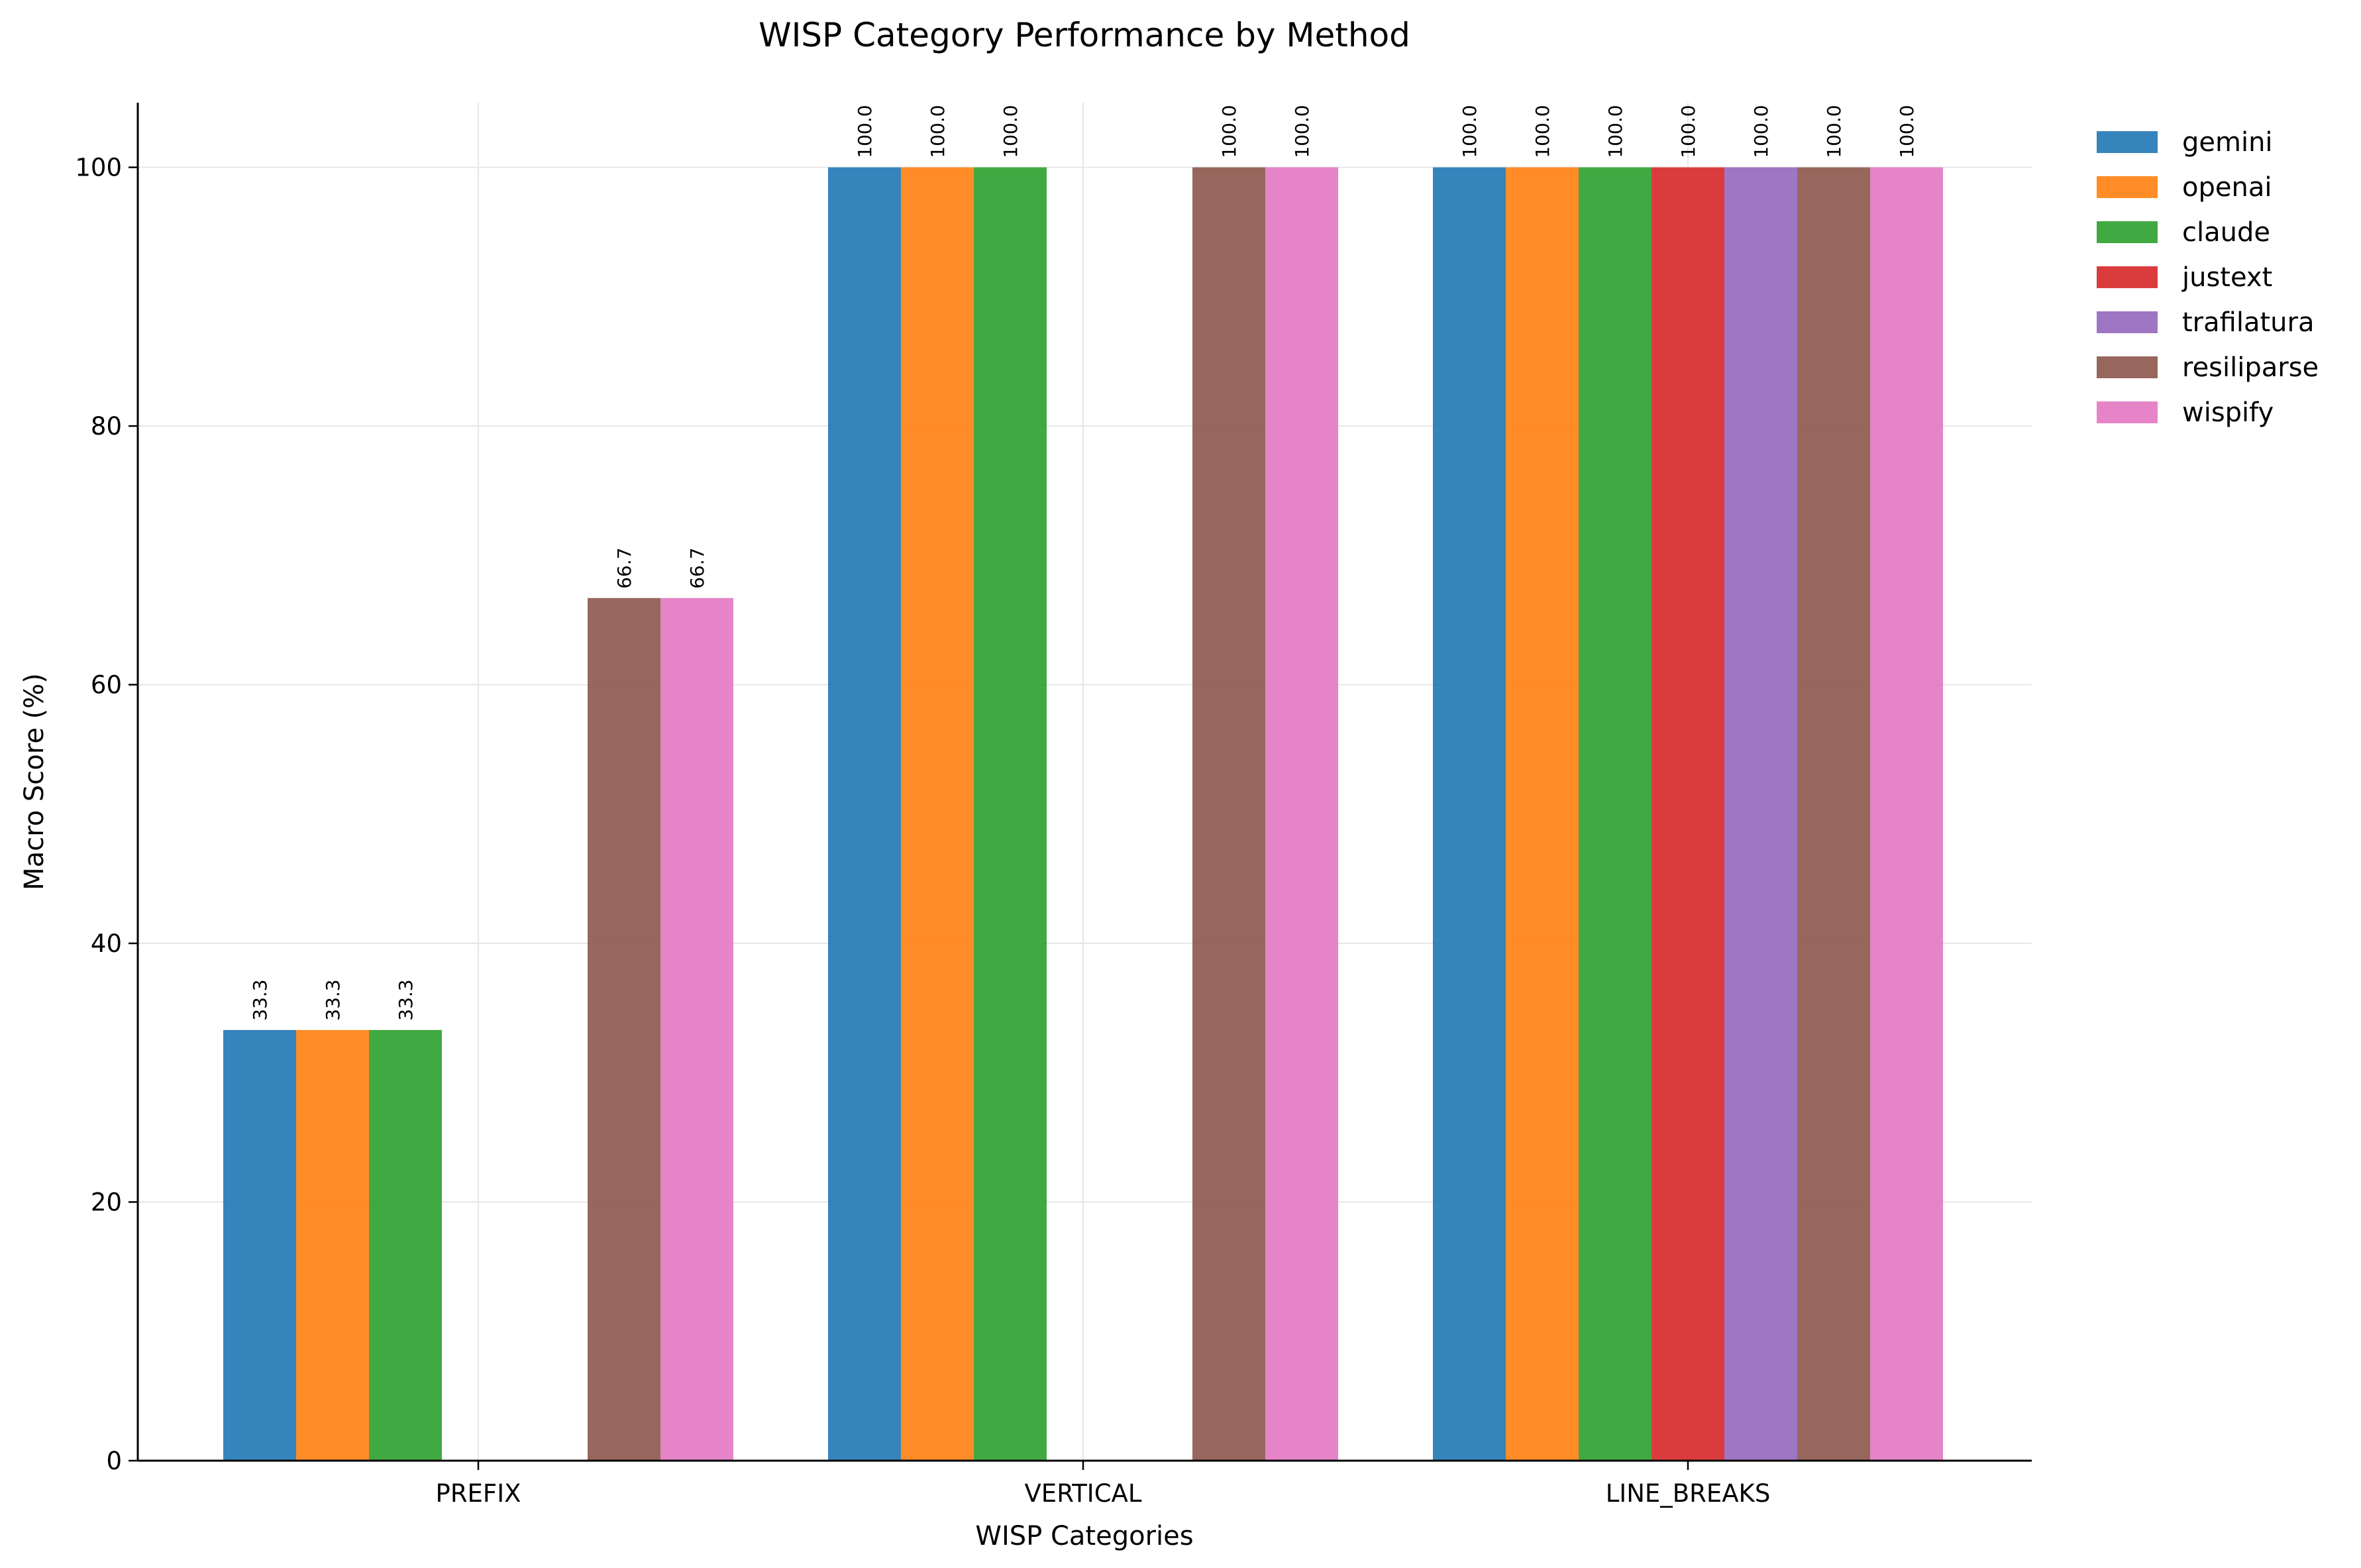  I want to click on bar-resiliparse-vertical, so click(1228, 814).